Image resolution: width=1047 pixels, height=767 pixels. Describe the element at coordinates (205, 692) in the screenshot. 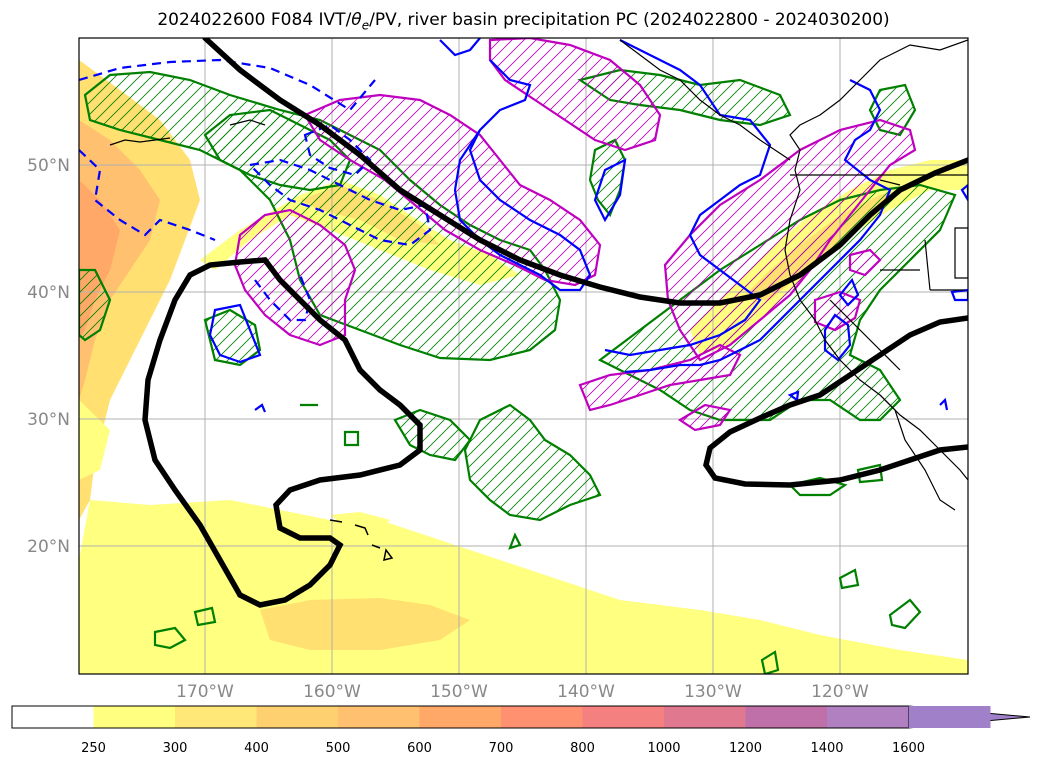

I see `lon-label: 170°W` at that location.